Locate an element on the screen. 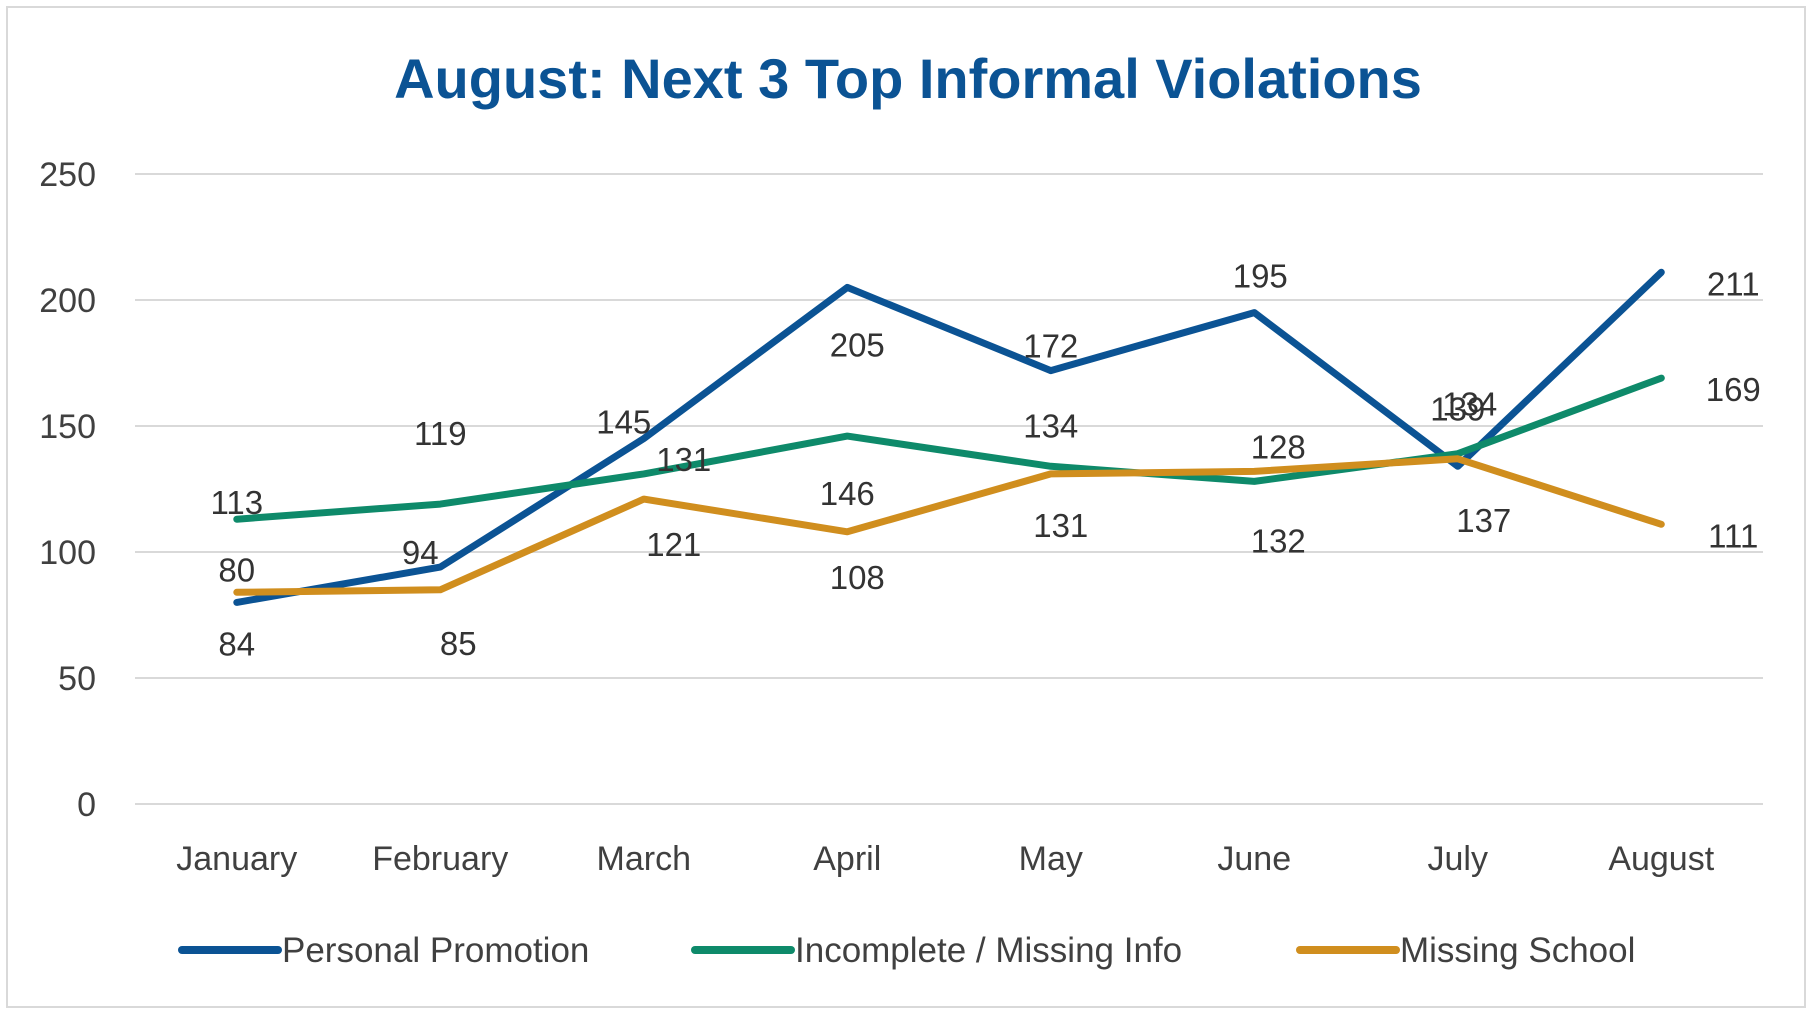 This screenshot has width=1815, height=1017. x-tick-label: February is located at coordinates (440, 859).